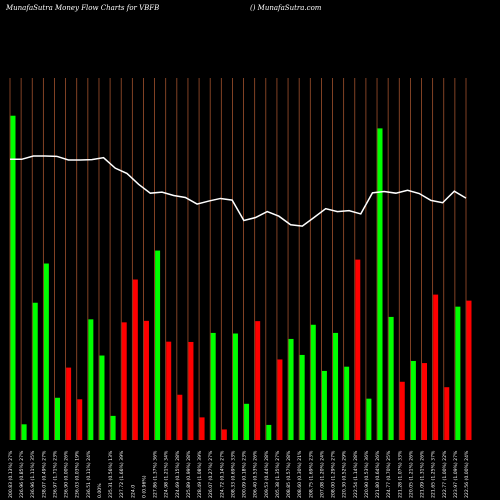 Image resolution: width=500 pixels, height=500 pixels. Describe the element at coordinates (111, 474) in the screenshot. I see `x-tick-label: 235.31 (0.56%) 13%` at that location.